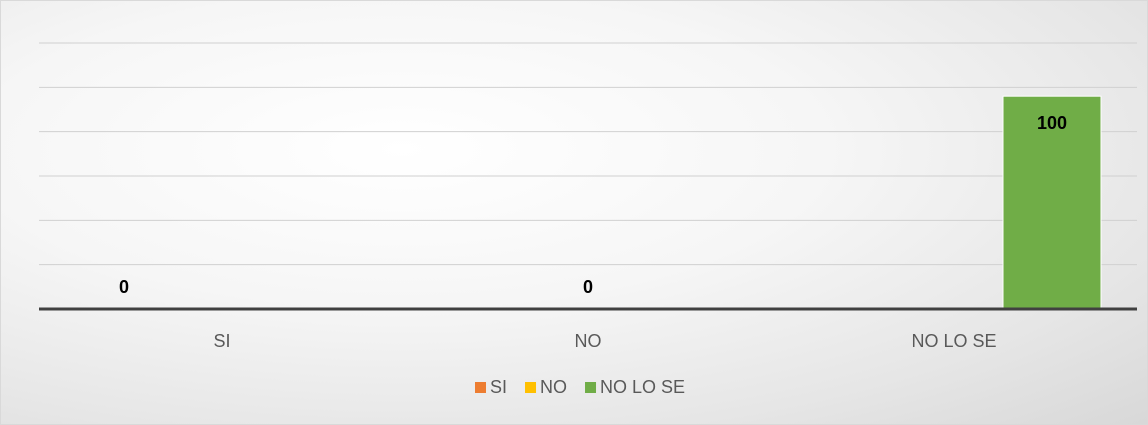 This screenshot has width=1148, height=425. Describe the element at coordinates (553, 387) in the screenshot. I see `legend-label: NO` at that location.